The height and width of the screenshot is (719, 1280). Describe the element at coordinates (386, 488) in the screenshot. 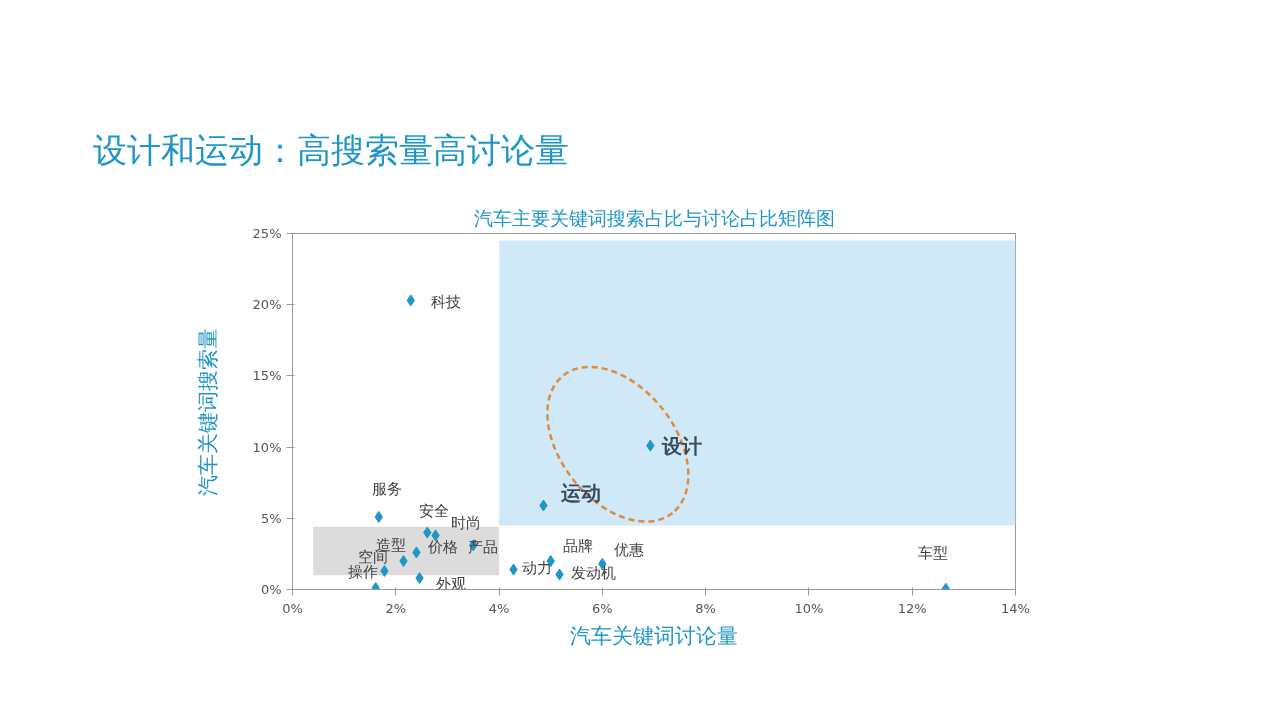

I see `annotation: 服务` at that location.